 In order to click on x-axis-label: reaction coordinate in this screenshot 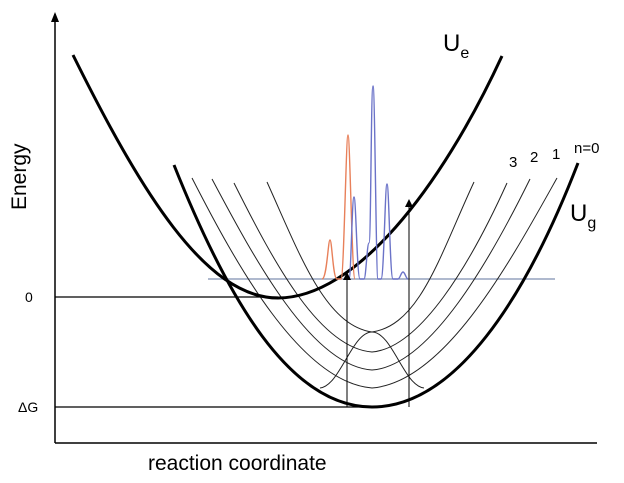, I will do `click(237, 463)`.